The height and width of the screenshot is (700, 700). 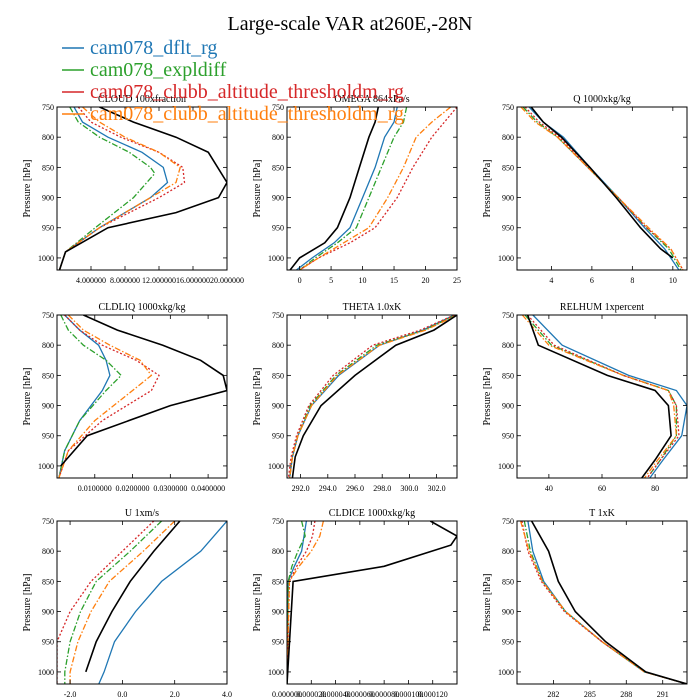 I want to click on panel-2-ytick-label-3: 900, so click(x=508, y=198).